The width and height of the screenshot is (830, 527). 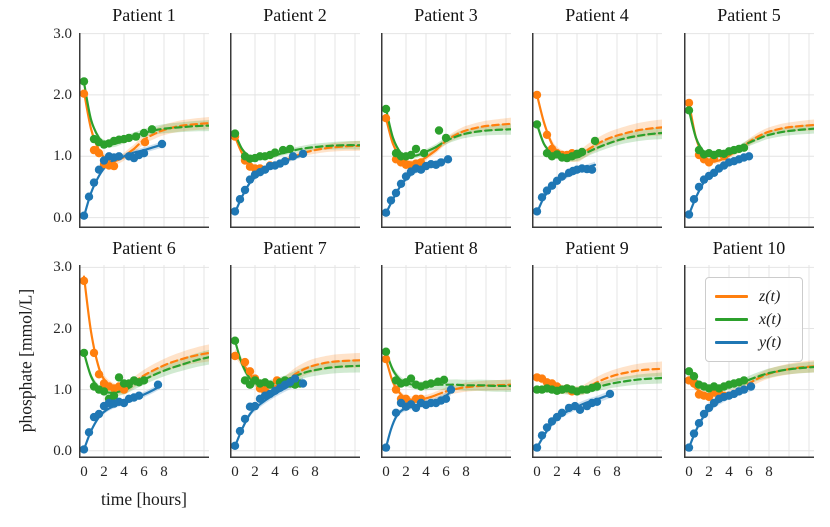 I want to click on panel-title-2: Patient 2, so click(x=295, y=15).